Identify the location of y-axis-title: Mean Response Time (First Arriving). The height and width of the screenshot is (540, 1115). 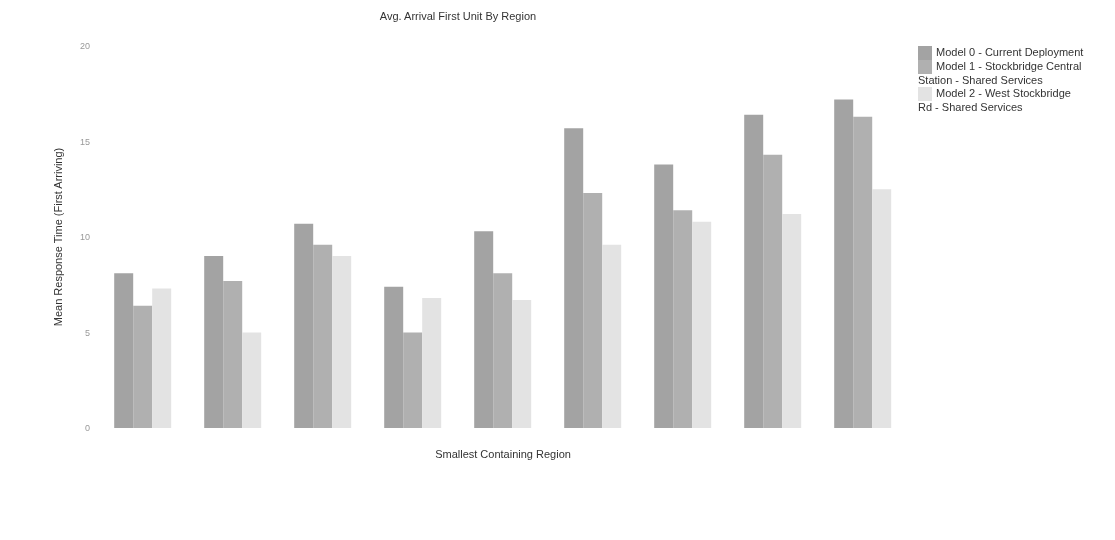
(57, 237).